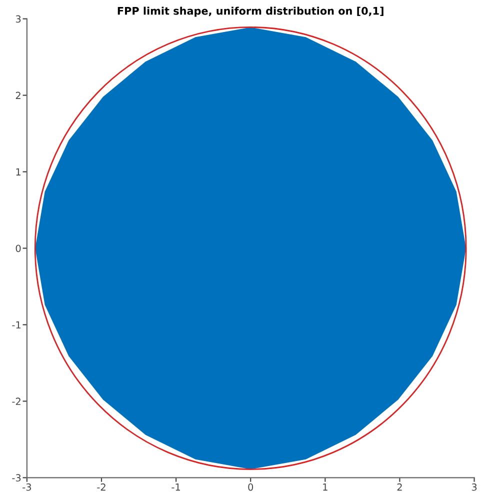  What do you see at coordinates (176, 487) in the screenshot?
I see `x-tick-label: -1` at bounding box center [176, 487].